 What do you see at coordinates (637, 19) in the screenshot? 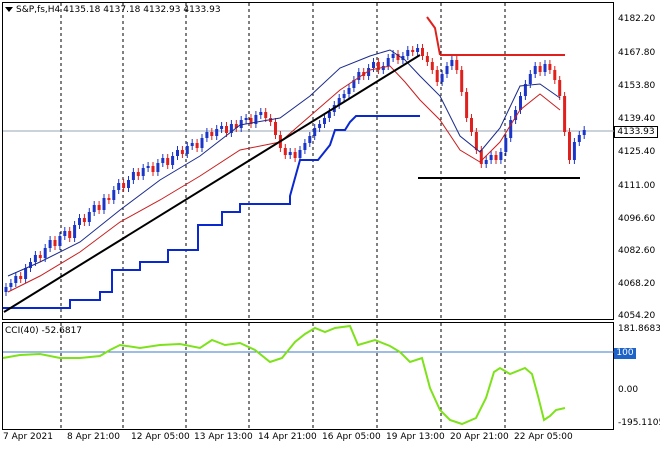
I see `price-tick: 4182.20` at bounding box center [637, 19].